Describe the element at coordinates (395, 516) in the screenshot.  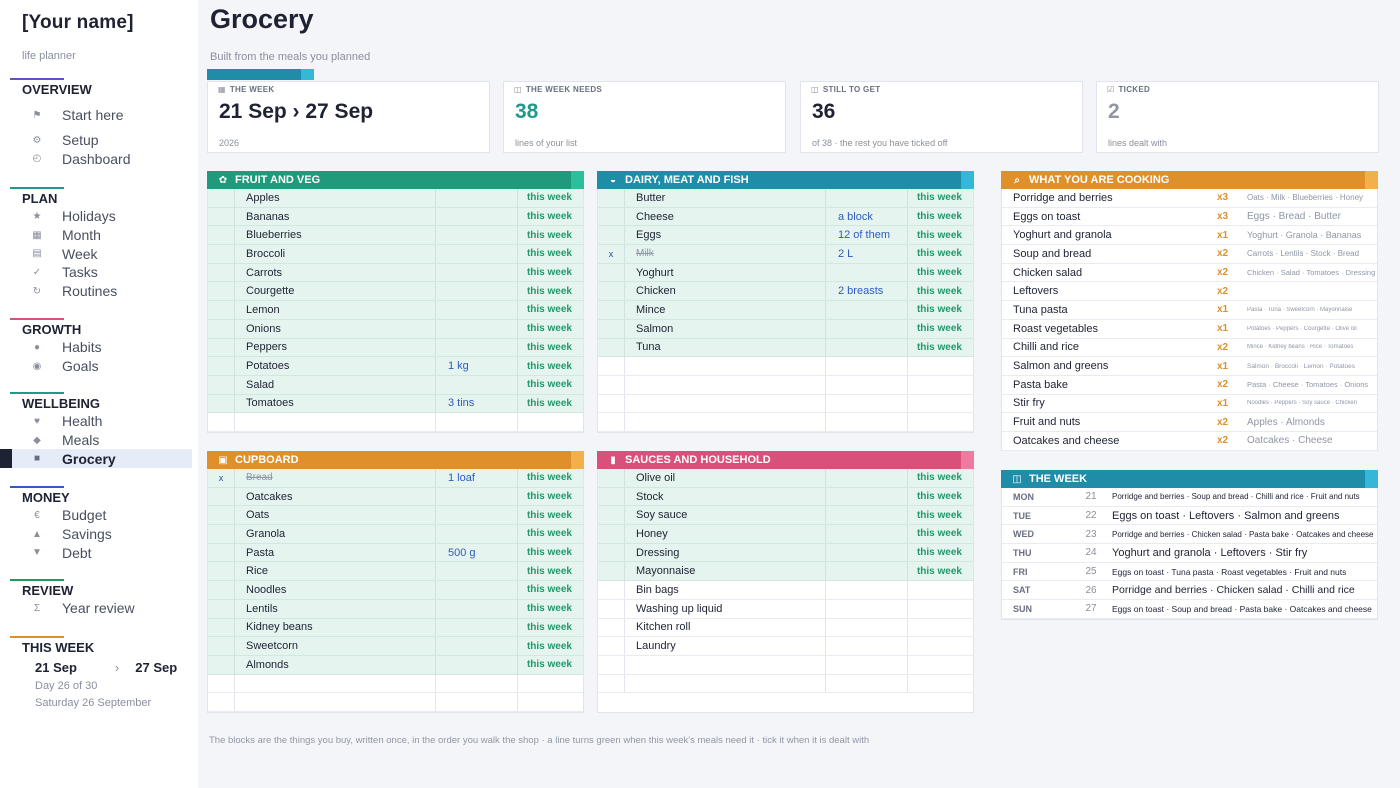
I see `grocery-row: Oats this week` at that location.